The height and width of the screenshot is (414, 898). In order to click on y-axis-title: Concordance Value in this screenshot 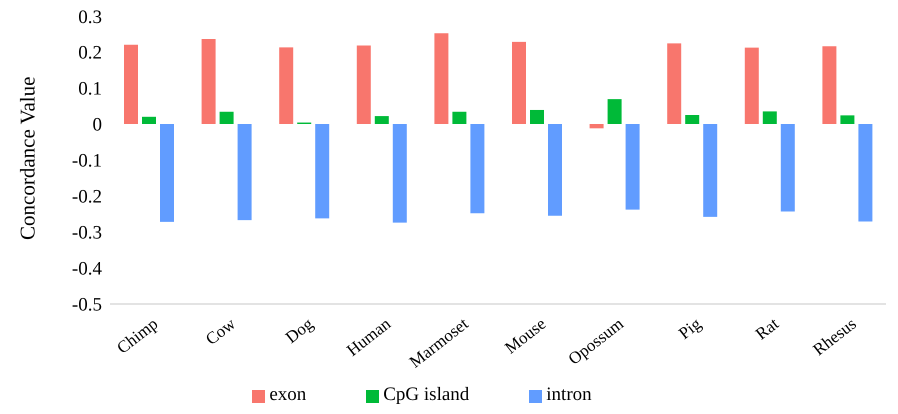, I will do `click(27, 158)`.